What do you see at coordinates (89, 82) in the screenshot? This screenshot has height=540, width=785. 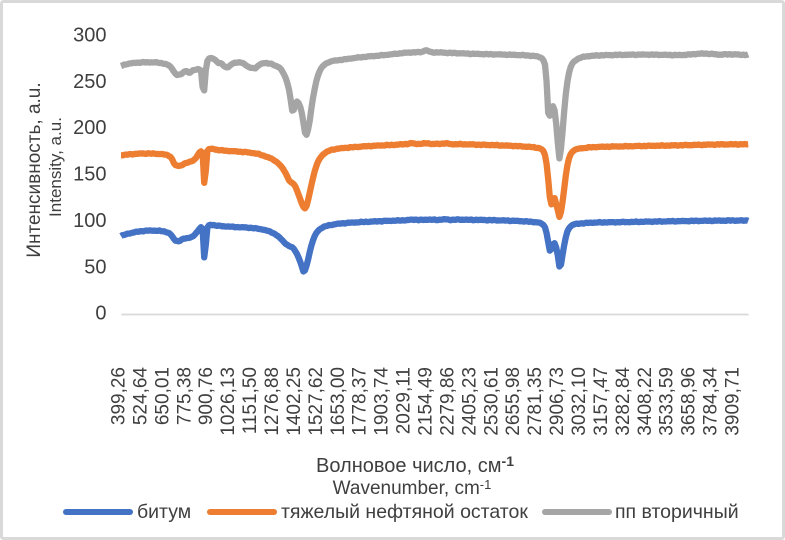 I see `svg-text: 250` at bounding box center [89, 82].